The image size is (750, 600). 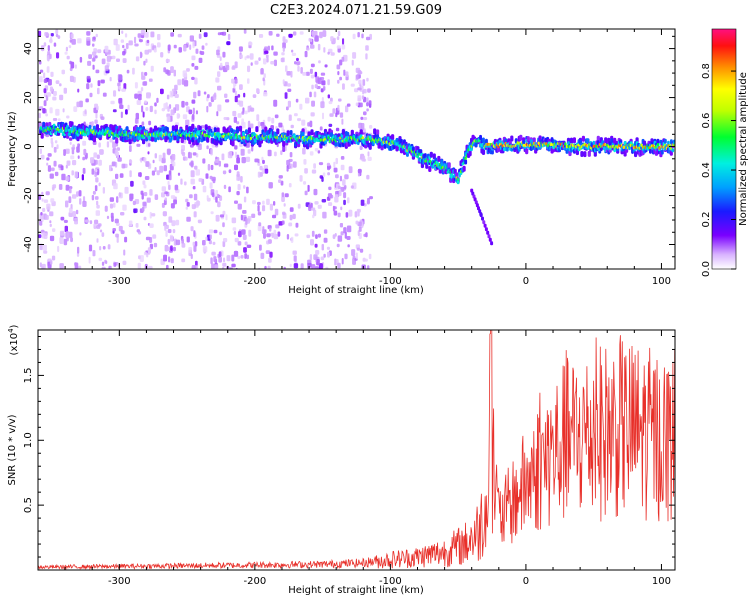 I want to click on snr-y-tick-label: 1.0, so click(x=28, y=440).